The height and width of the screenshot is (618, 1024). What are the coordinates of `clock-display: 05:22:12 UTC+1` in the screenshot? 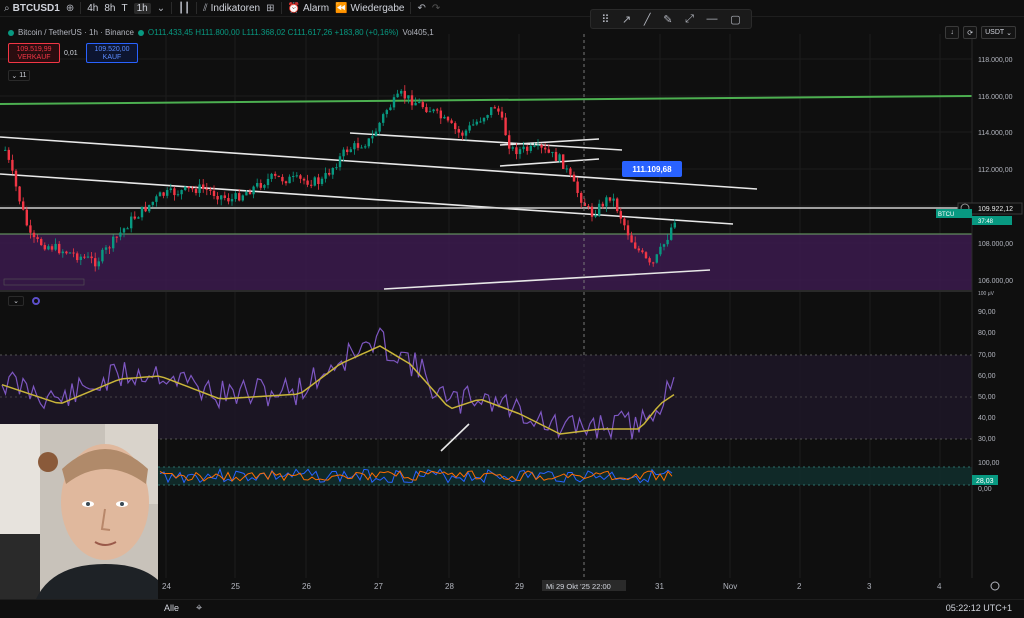 It's located at (978, 608).